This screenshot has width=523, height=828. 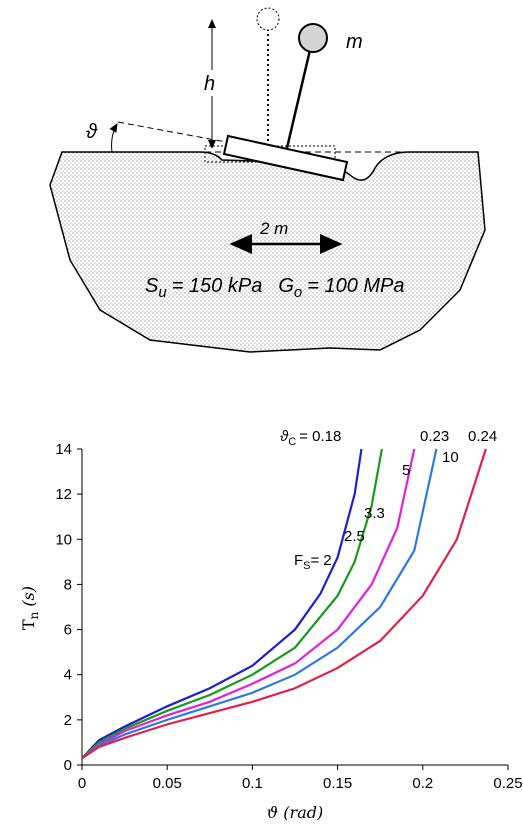 What do you see at coordinates (68, 675) in the screenshot?
I see `y-tick-label: 4` at bounding box center [68, 675].